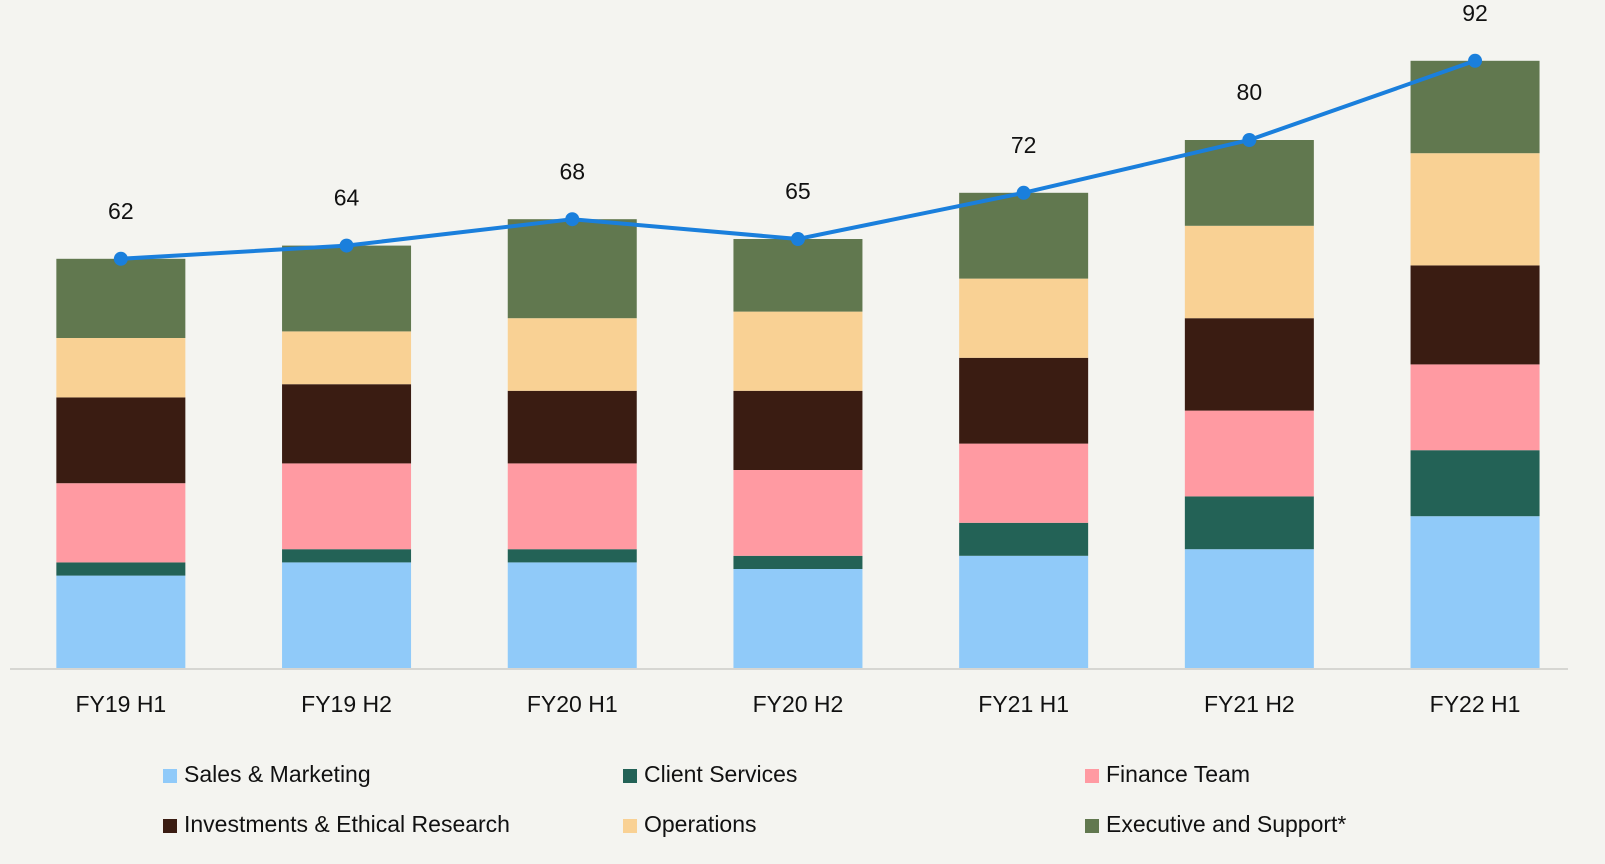  I want to click on legend-label: Finance Team, so click(1178, 774).